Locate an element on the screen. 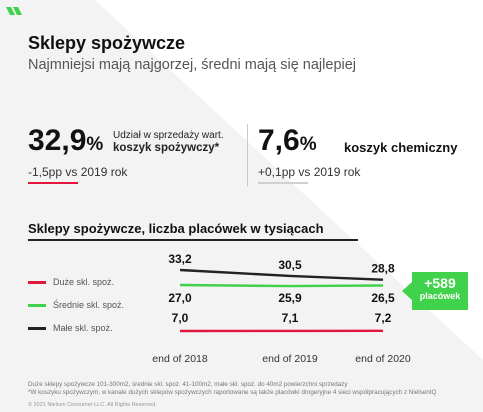 This screenshot has width=483, height=412. kpi-food-change: -1,5pp vs 2019 rok is located at coordinates (78, 172).